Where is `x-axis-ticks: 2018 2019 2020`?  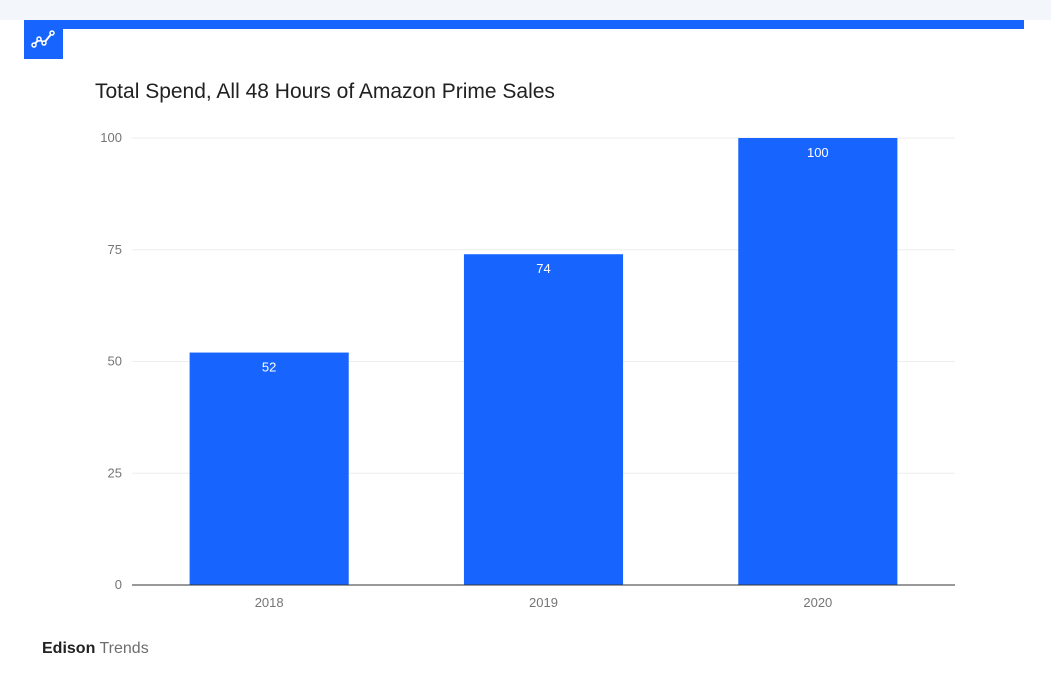
x-axis-ticks: 2018 2019 2020 is located at coordinates (544, 602).